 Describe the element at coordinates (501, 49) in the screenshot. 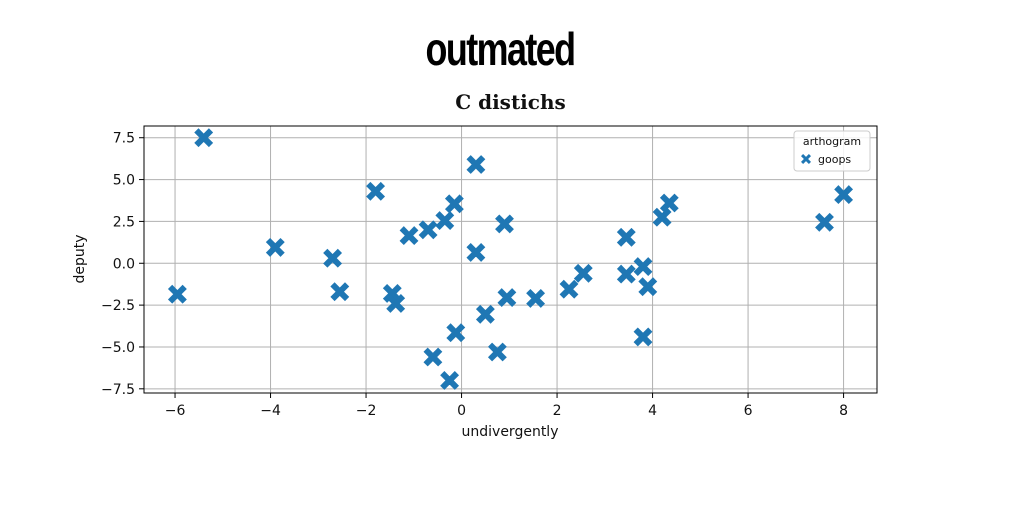

I see `page-title: outmated` at that location.